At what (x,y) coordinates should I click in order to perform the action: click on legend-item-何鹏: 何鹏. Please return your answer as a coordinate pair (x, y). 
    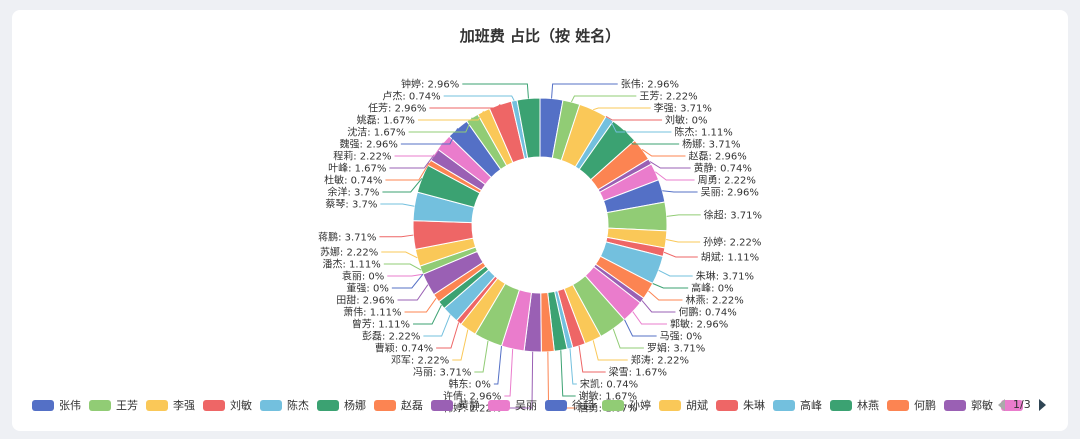
    Looking at the image, I should click on (911, 405).